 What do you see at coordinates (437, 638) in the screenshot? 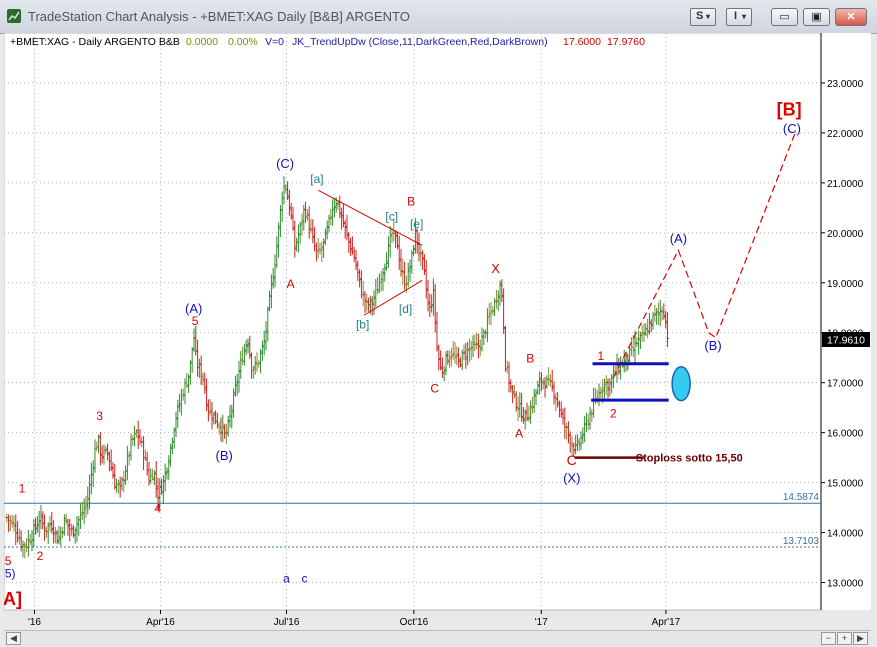
I see `horizontal-scrollbar: ◀ − + ▶` at bounding box center [437, 638].